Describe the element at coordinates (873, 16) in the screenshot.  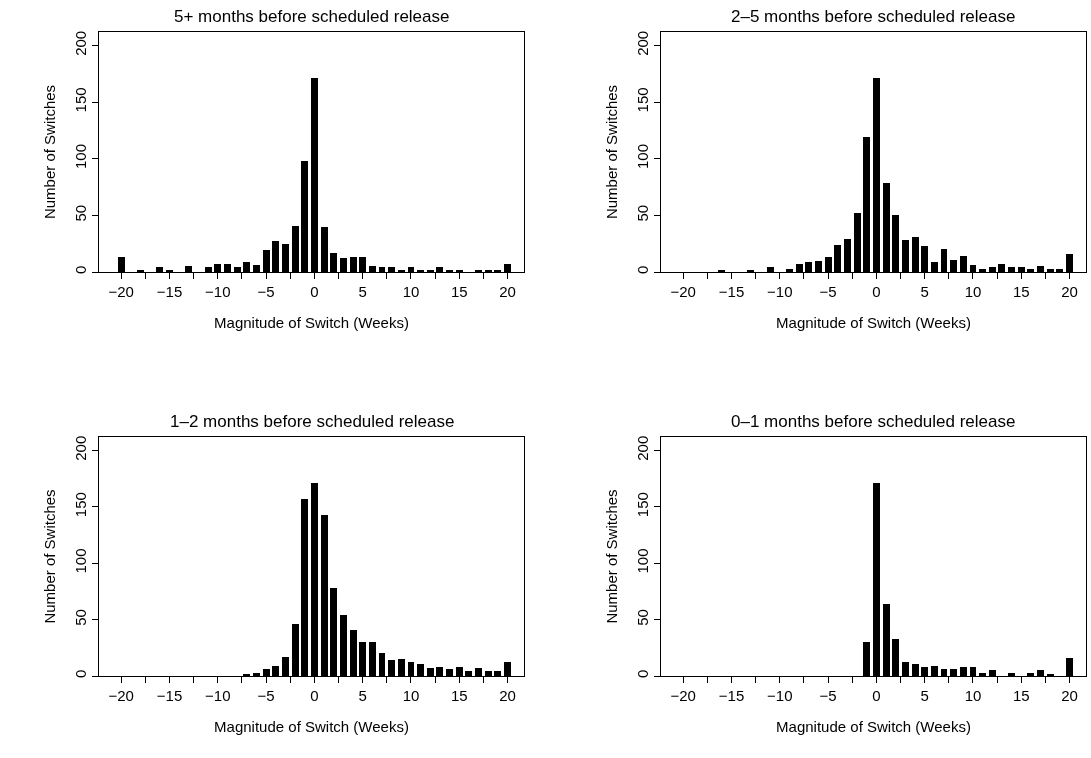
I see `chart-title: 2–5 months before scheduled release` at that location.